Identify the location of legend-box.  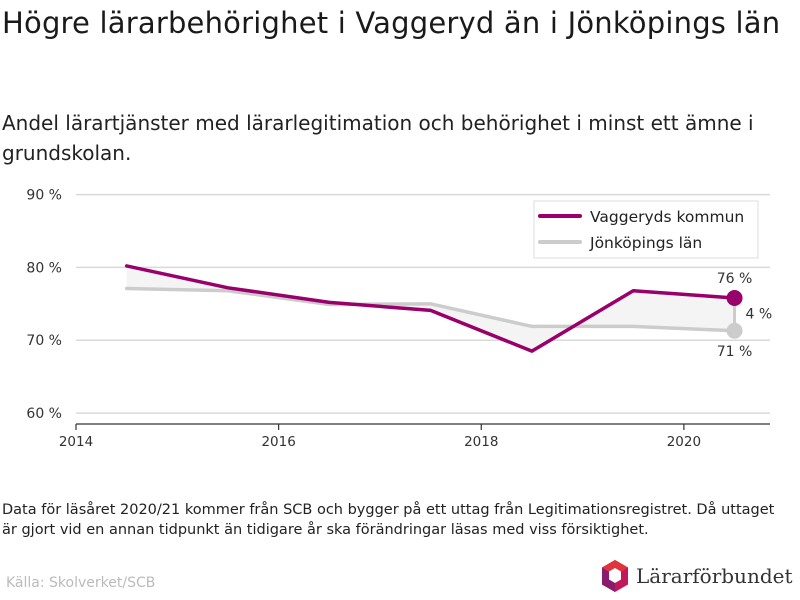
(646, 229).